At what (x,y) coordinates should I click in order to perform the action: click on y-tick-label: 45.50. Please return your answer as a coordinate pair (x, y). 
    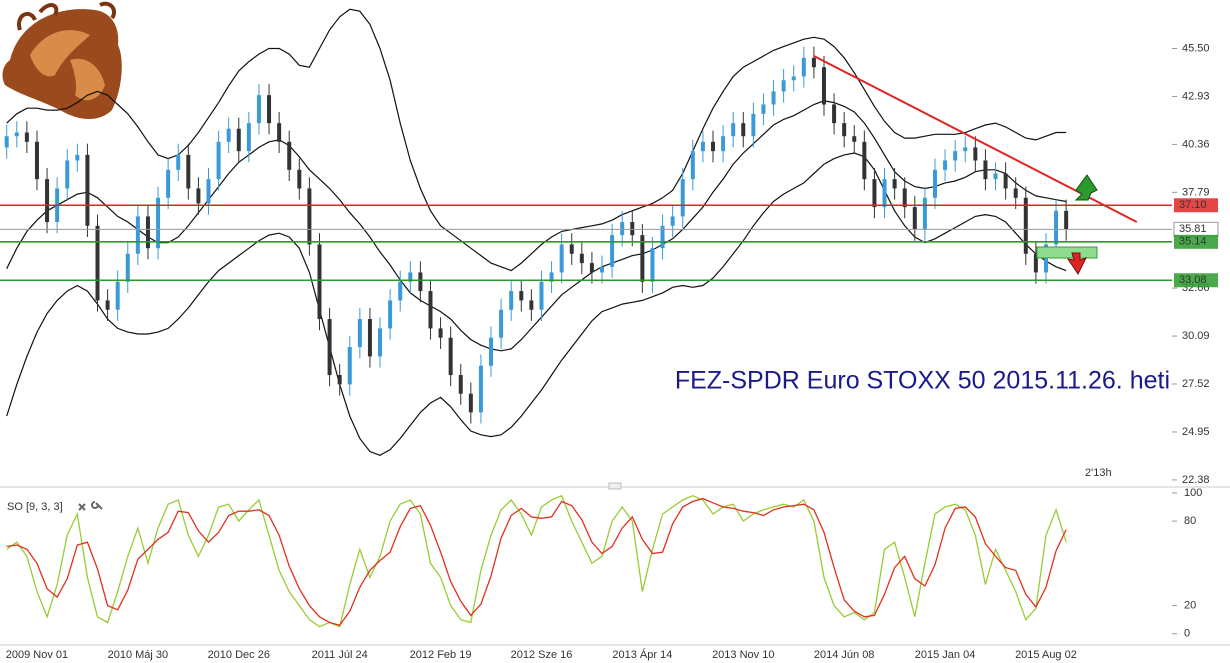
    Looking at the image, I should click on (1196, 48).